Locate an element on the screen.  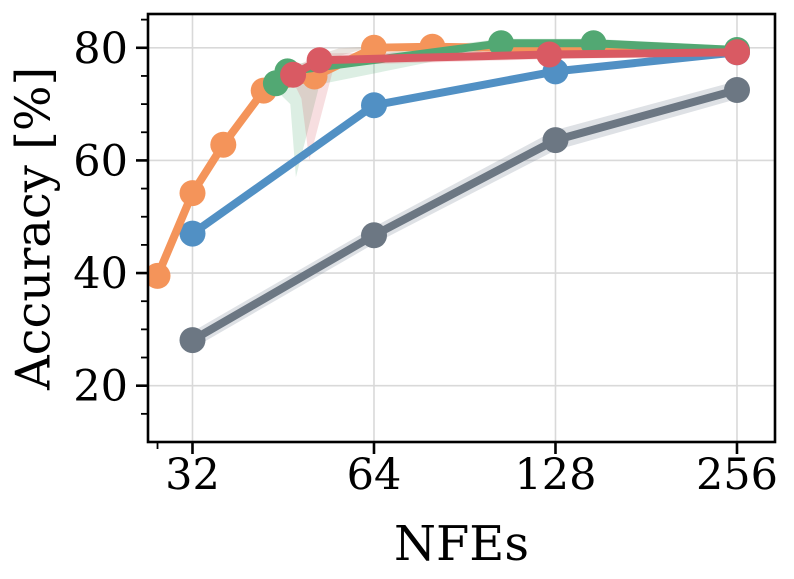
x-tick-label-256: 256 is located at coordinates (737, 475).